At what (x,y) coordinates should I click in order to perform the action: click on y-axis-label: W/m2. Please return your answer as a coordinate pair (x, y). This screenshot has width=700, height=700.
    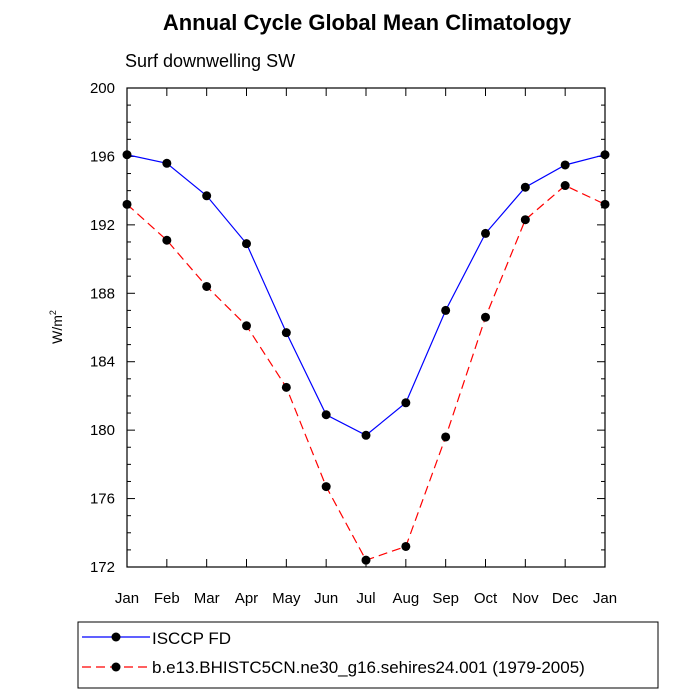
    Looking at the image, I should click on (56, 327).